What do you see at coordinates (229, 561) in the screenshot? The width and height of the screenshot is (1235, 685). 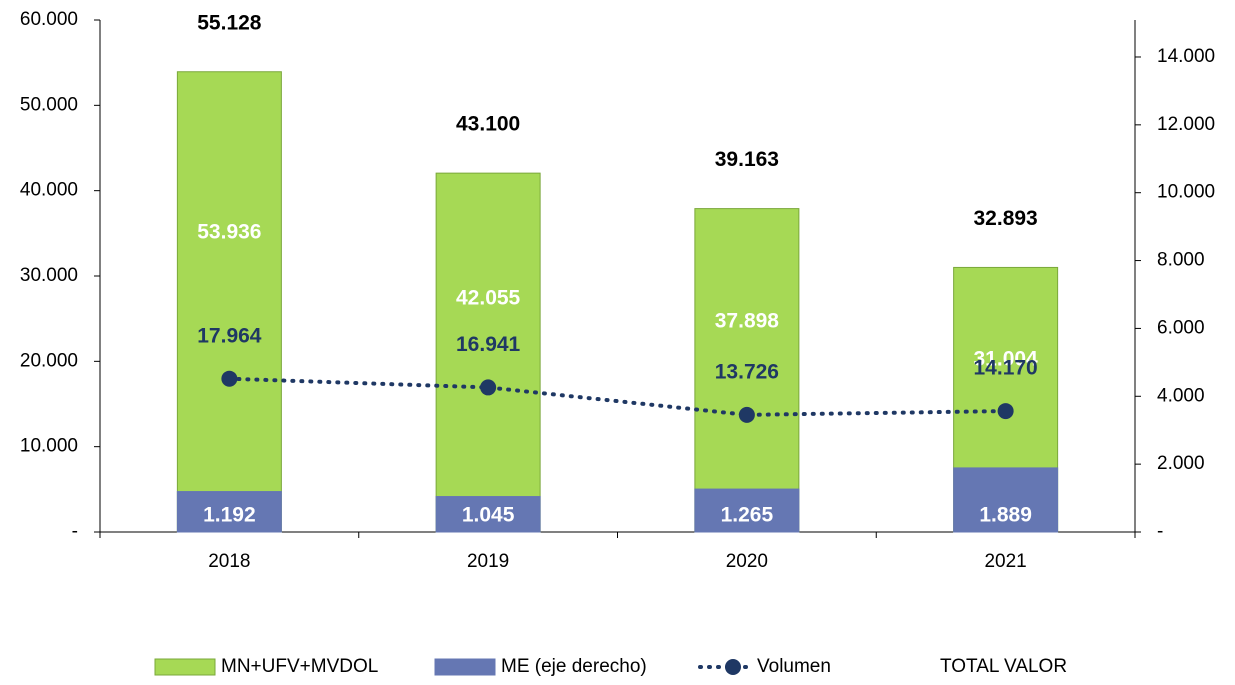 I see `x-tick-label: 2018` at bounding box center [229, 561].